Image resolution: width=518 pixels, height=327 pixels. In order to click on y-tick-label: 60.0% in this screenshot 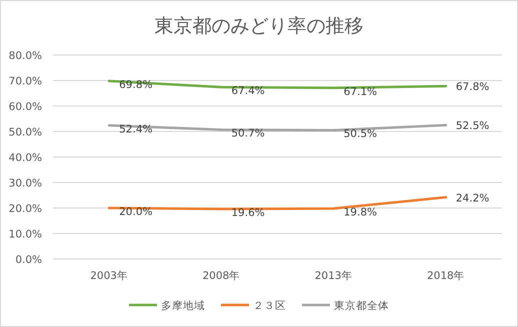, I will do `click(25, 107)`.